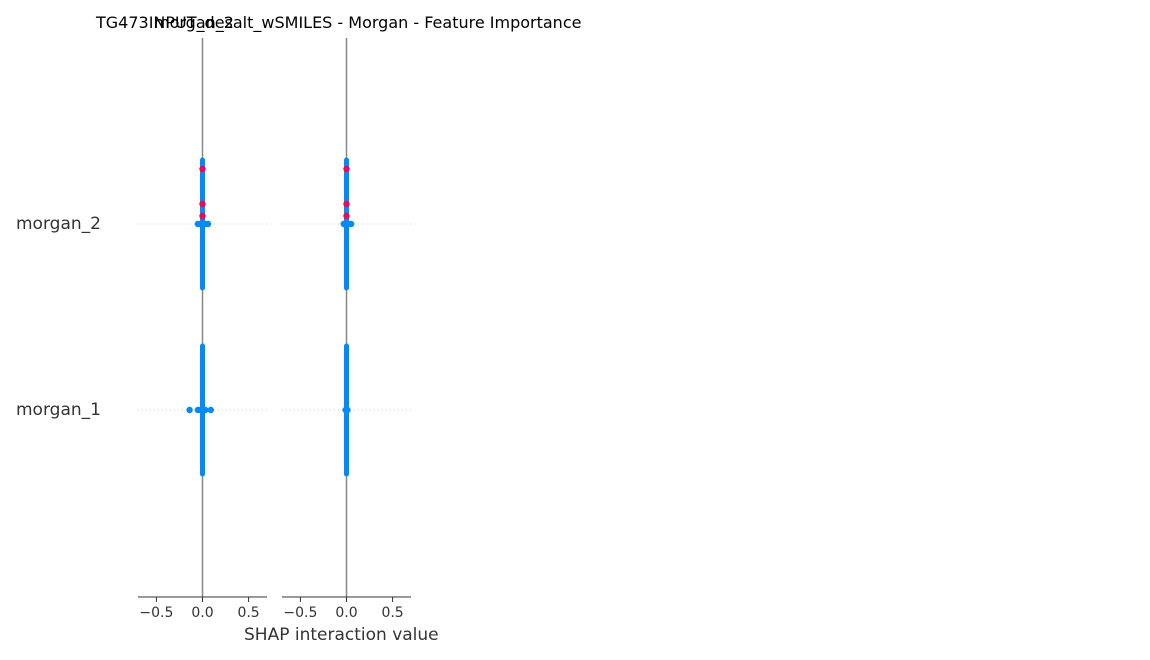 Image resolution: width=1150 pixels, height=660 pixels. I want to click on feature-label-morgan-1: morgan_1, so click(58, 410).